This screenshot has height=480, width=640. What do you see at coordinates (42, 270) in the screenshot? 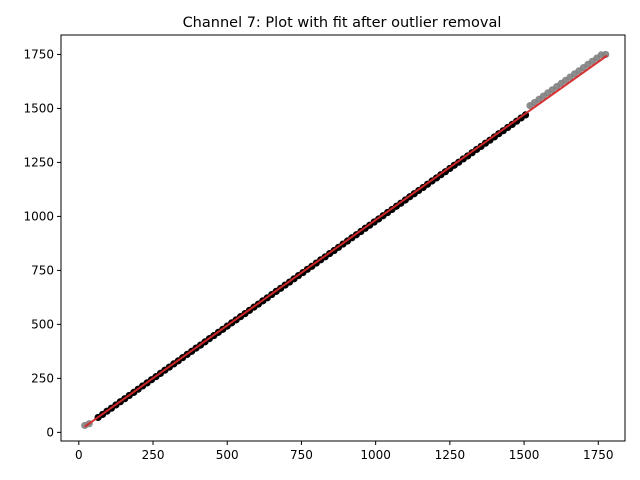
I see `y-tick-label: 750` at bounding box center [42, 270].